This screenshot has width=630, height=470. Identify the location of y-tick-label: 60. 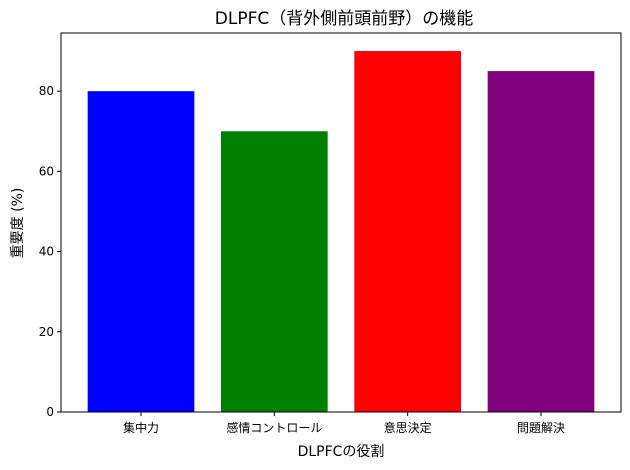
(46, 171).